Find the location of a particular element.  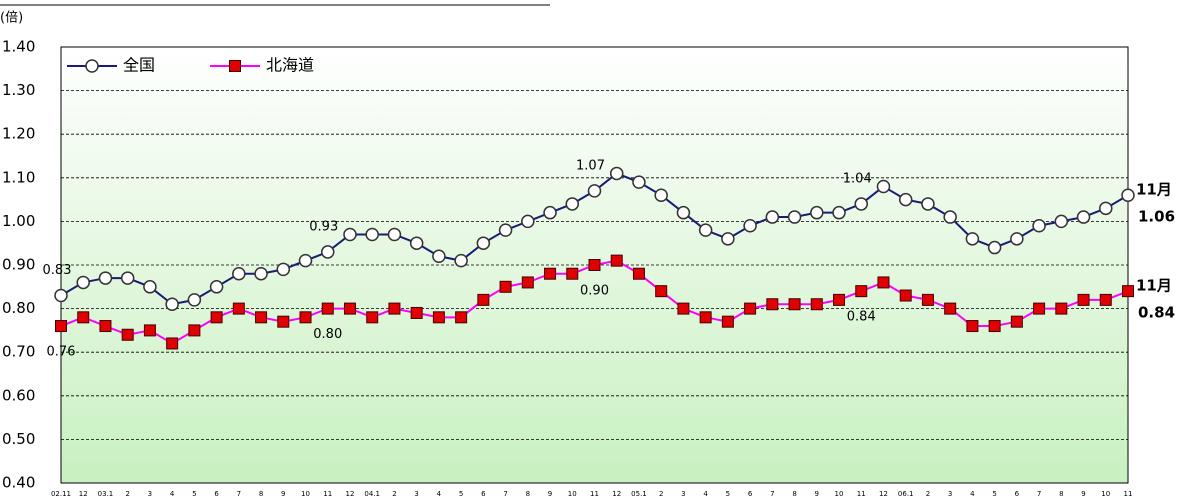

value-label: 1.04 is located at coordinates (857, 178).